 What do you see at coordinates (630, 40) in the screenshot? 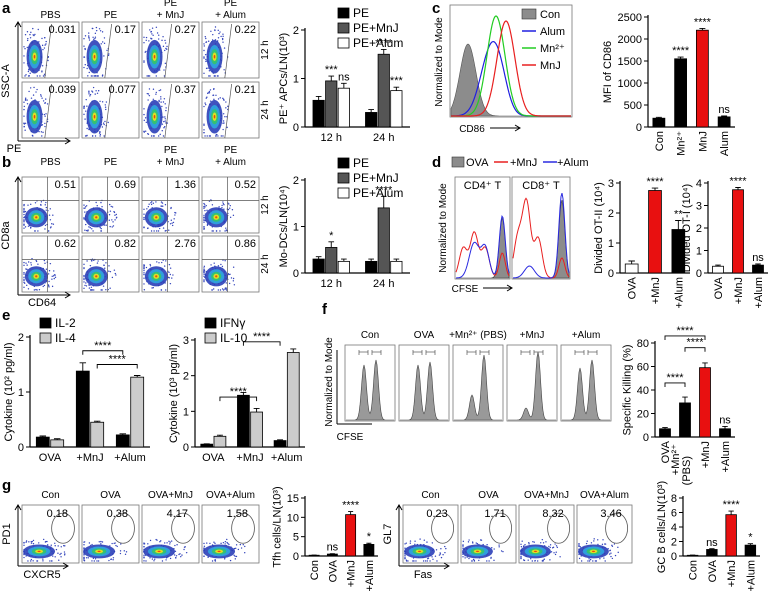
I see `y-tick-label: 2000` at bounding box center [630, 40].